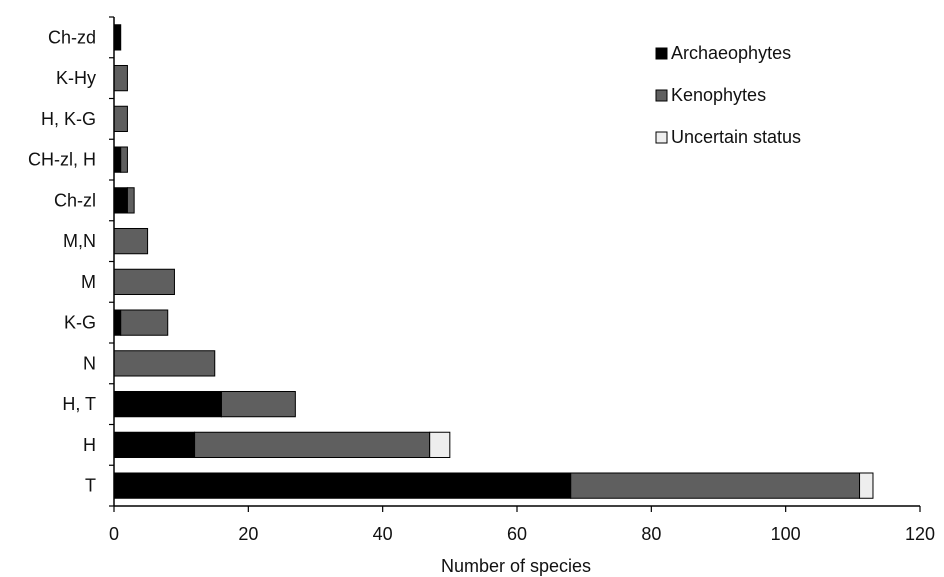  Describe the element at coordinates (89, 363) in the screenshot. I see `y-tick-label: N` at that location.